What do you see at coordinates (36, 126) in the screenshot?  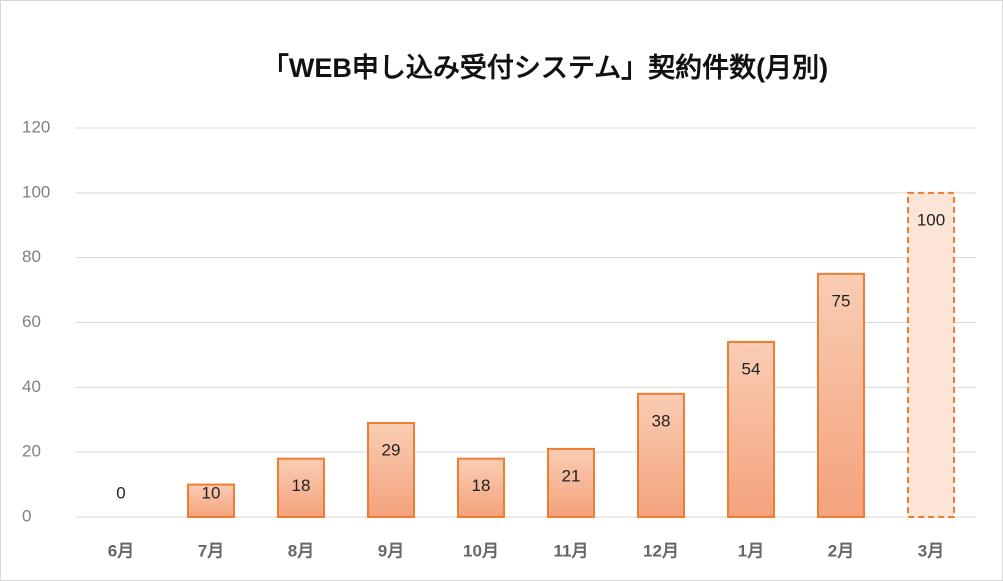 I see `y-tick-label: 120` at bounding box center [36, 126].